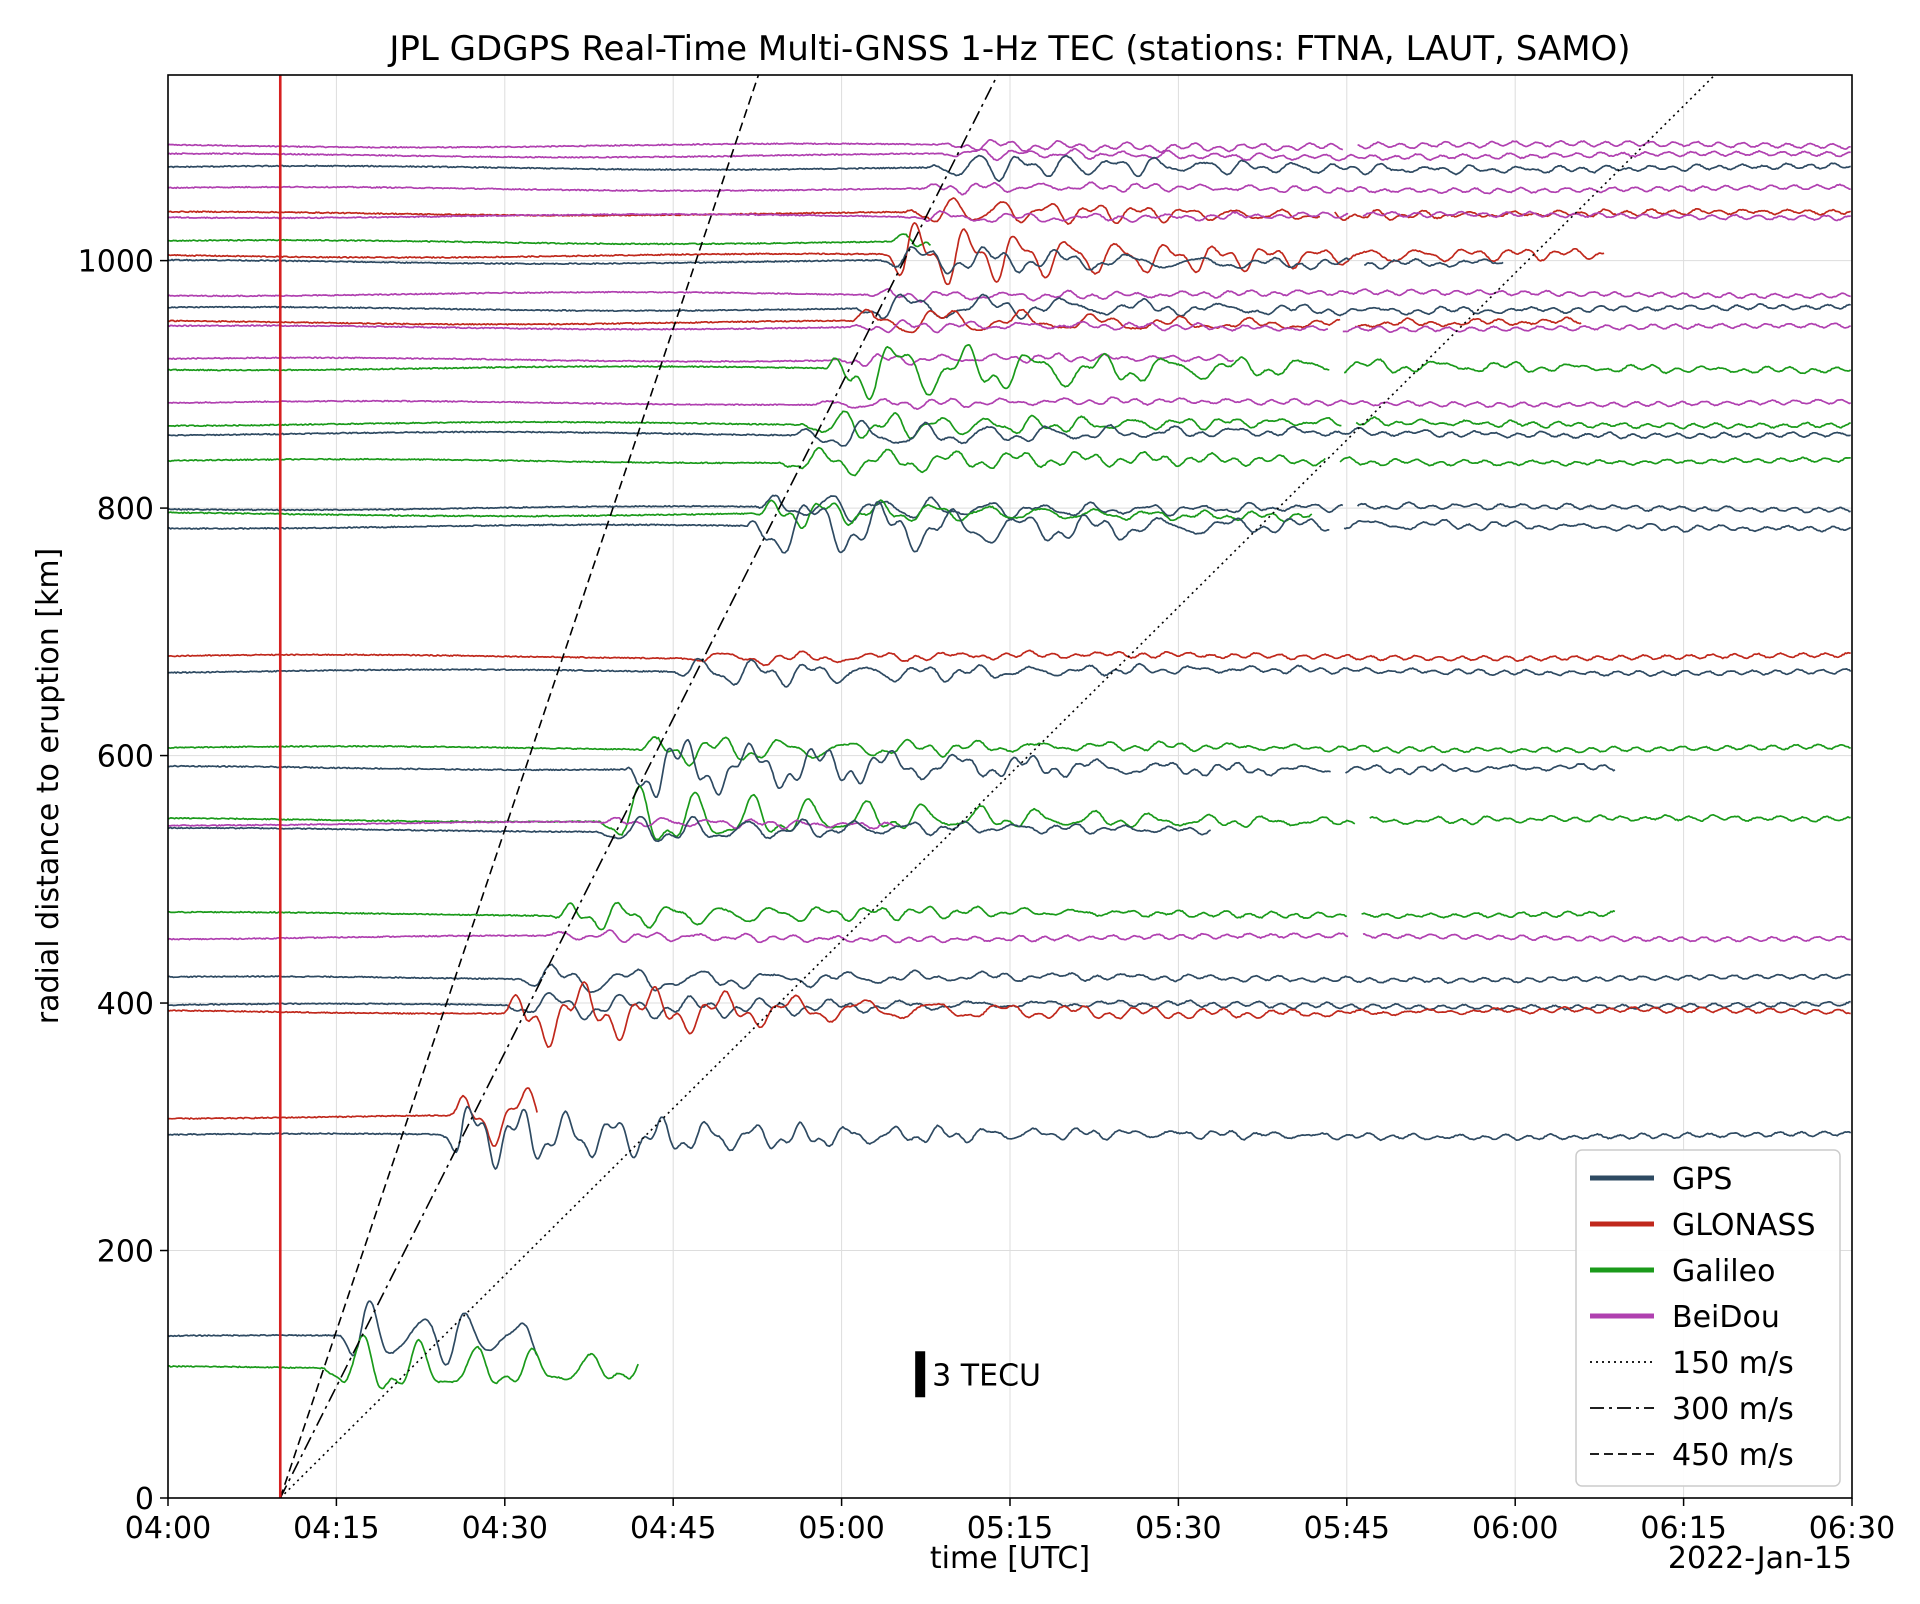 This screenshot has width=1920, height=1604. Describe the element at coordinates (1733, 1409) in the screenshot. I see `legend-label: 300 m/s` at that location.